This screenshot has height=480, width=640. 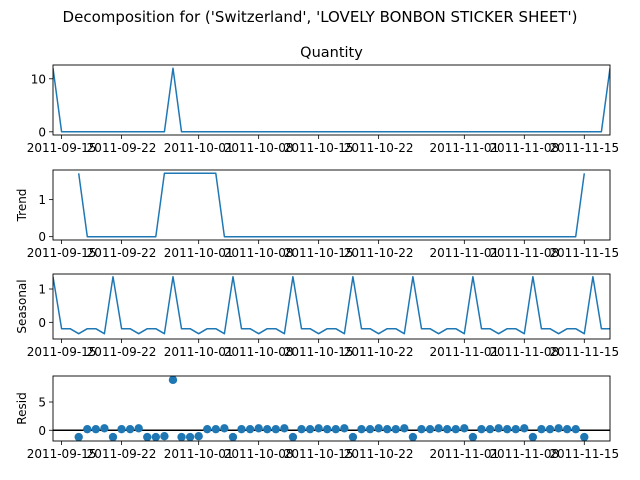 I want to click on y-tick-label: 5, so click(x=42, y=403).